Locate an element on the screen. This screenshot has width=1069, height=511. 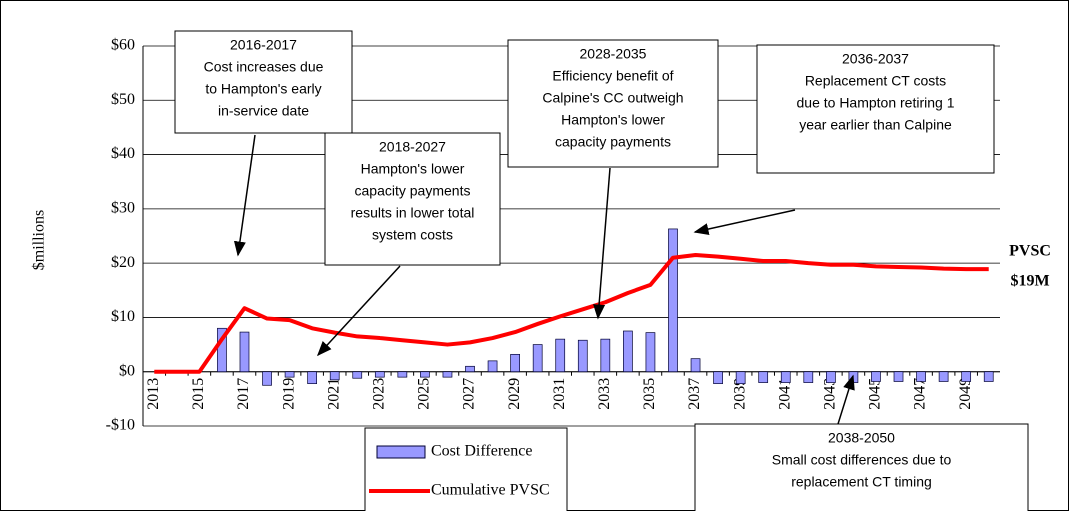
y-tick-label: $0 is located at coordinates (127, 370).